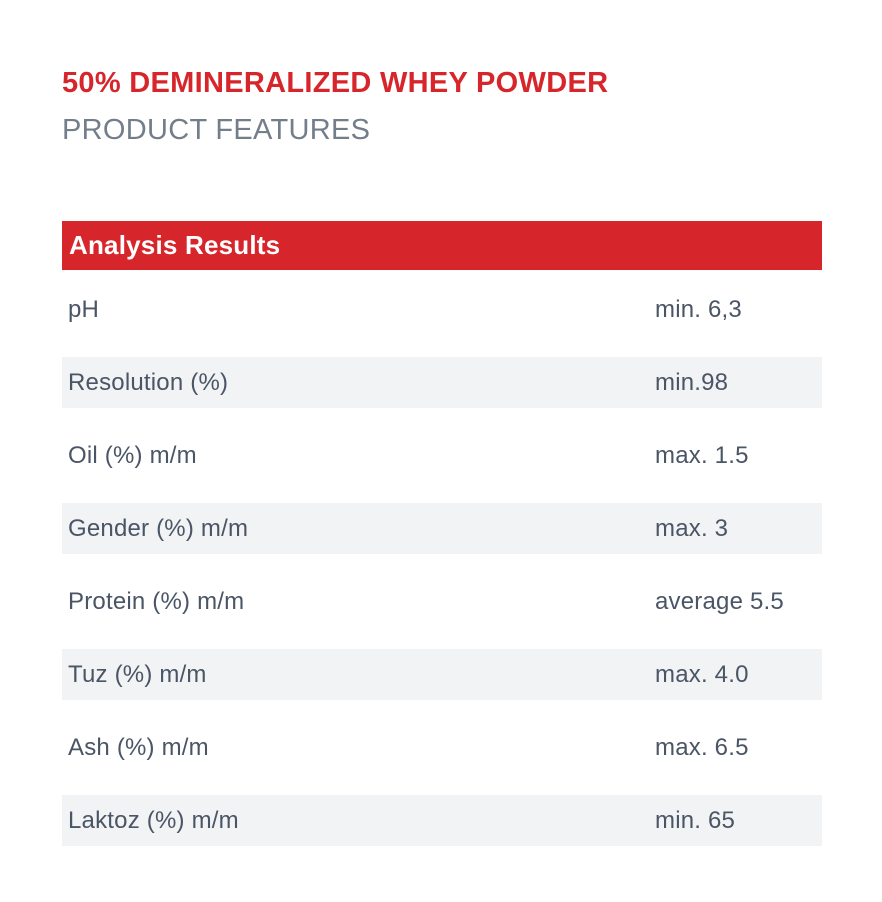 This screenshot has width=882, height=902. I want to click on row-value: min.98, so click(692, 382).